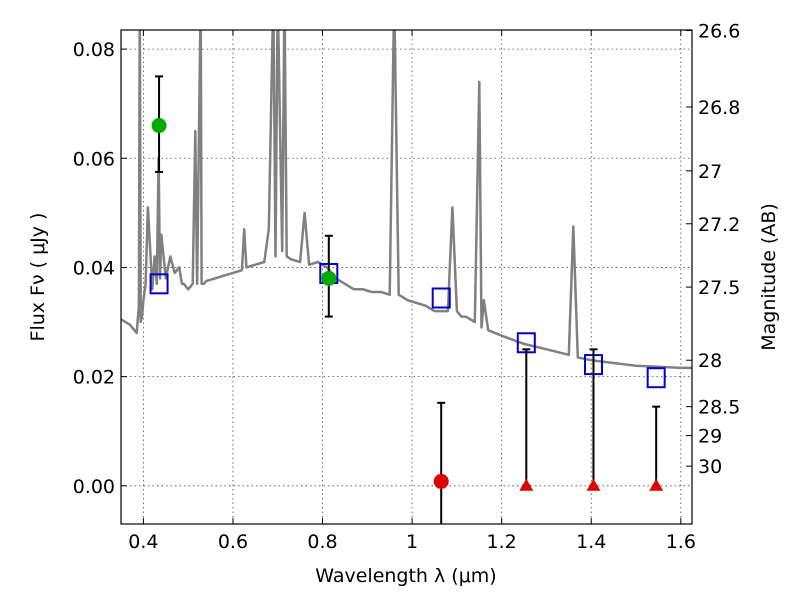 This screenshot has width=800, height=600. What do you see at coordinates (233, 542) in the screenshot?
I see `x-tick-label: 0.6` at bounding box center [233, 542].